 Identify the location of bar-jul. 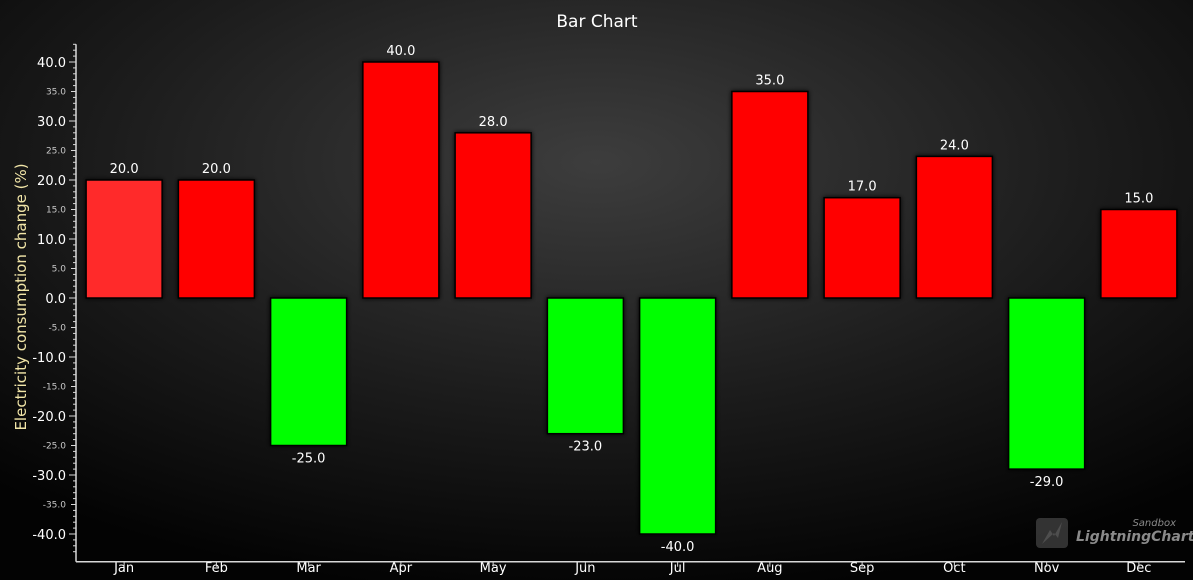
(677, 416).